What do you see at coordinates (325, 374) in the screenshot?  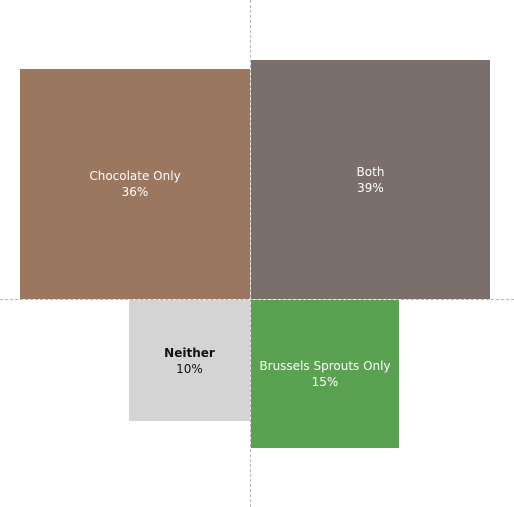 I see `tile-brussels-sprouts-only: Brussels Sprouts Only 15%` at bounding box center [325, 374].